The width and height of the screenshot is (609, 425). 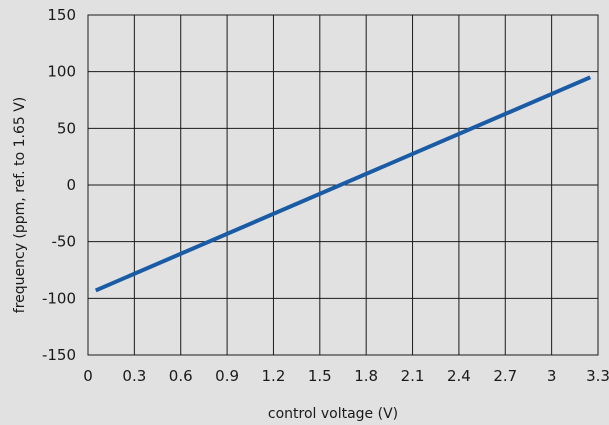 I want to click on x-tick-label: 0, so click(x=88, y=376).